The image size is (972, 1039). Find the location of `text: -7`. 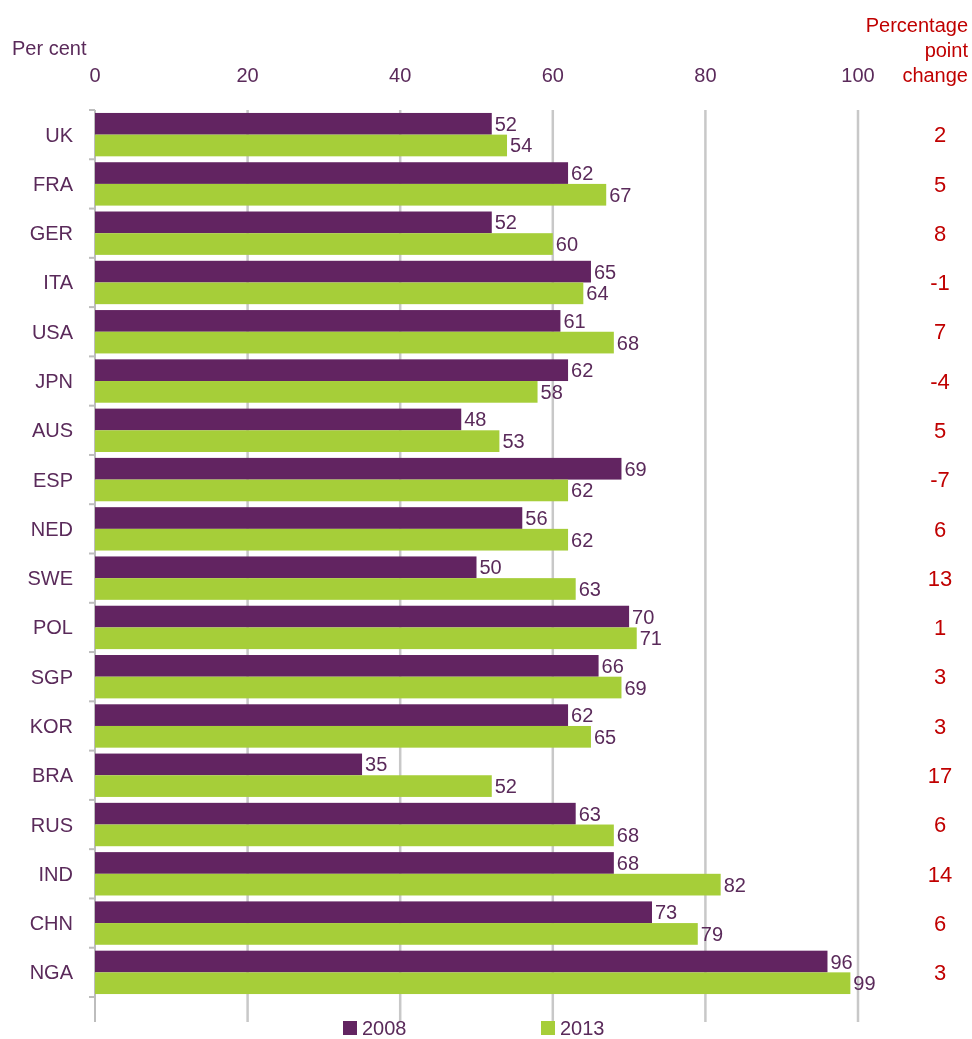

text: -7 is located at coordinates (940, 480).